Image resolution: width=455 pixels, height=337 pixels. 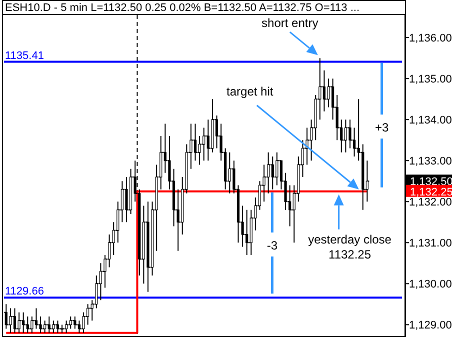 I want to click on y-tick-label: 1,130.00, so click(x=430, y=284).